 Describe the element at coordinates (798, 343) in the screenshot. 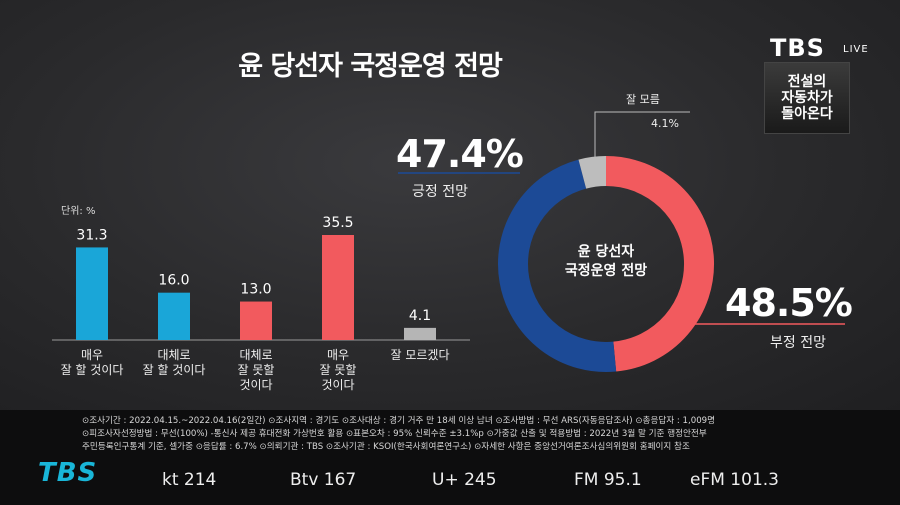

I see `negative-label: 부정 전망` at that location.